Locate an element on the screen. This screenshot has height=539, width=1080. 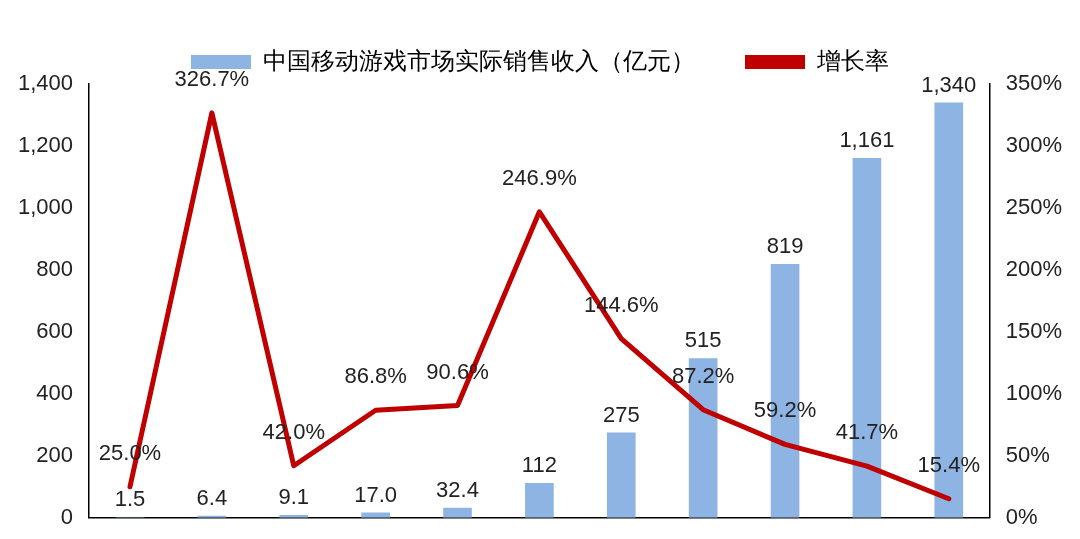
data-label: 17.0 is located at coordinates (376, 494).